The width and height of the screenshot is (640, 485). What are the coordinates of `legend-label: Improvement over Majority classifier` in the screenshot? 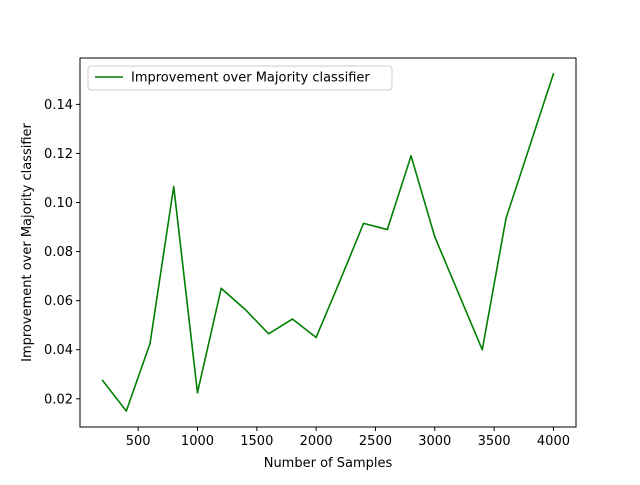 It's located at (250, 78).